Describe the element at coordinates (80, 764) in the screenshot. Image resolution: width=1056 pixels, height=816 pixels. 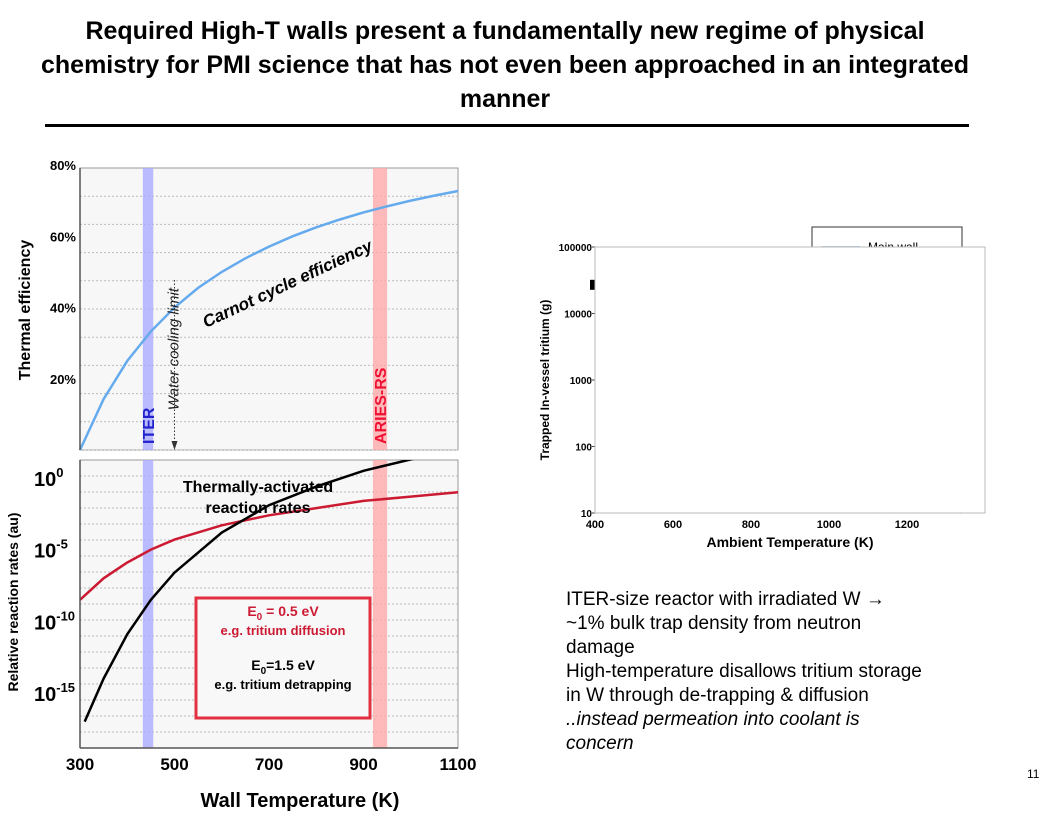
I see `x-tick-label: 300` at that location.